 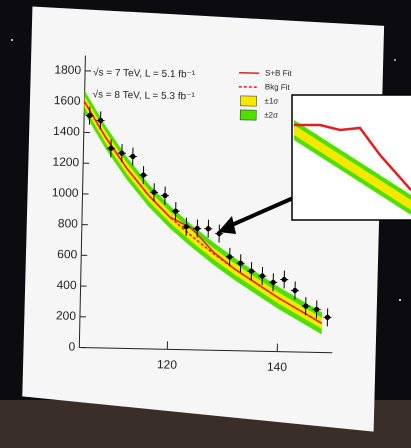 What do you see at coordinates (67, 254) in the screenshot?
I see `y-tick-label: 600` at bounding box center [67, 254].